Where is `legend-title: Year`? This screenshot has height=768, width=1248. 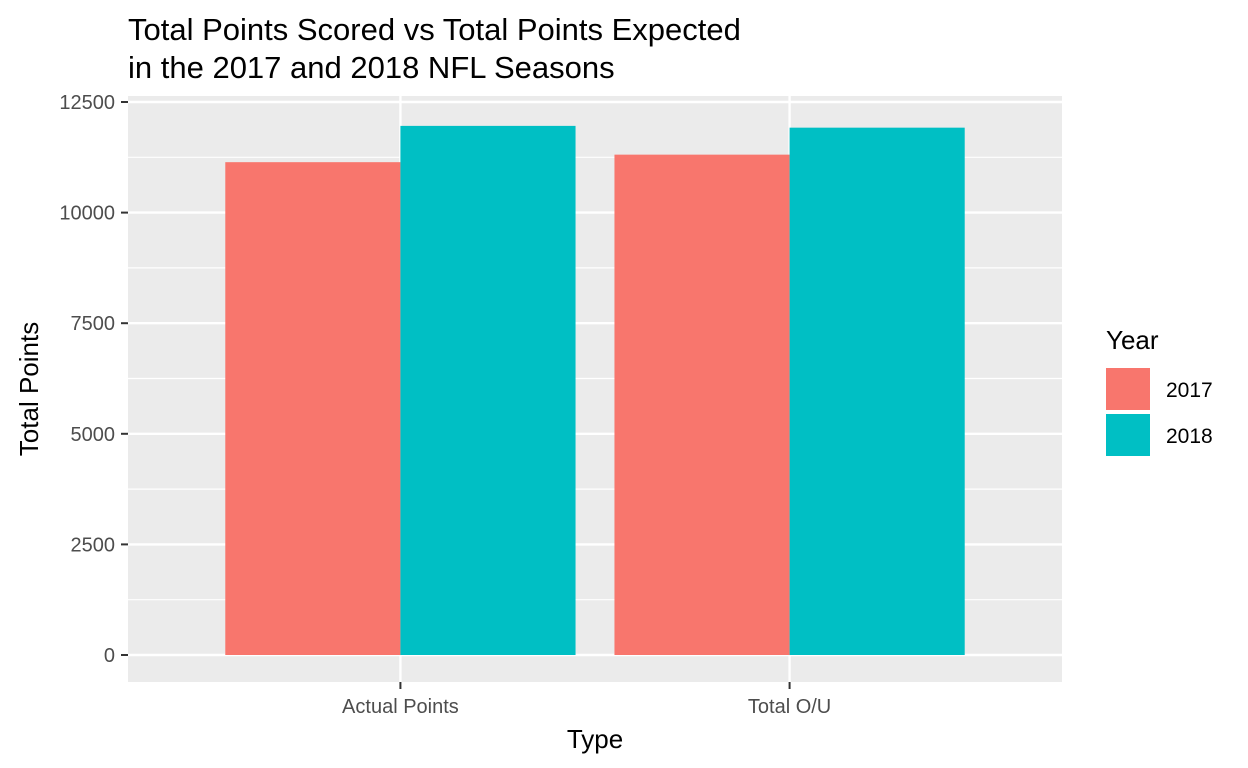 legend-title: Year is located at coordinates (1132, 340).